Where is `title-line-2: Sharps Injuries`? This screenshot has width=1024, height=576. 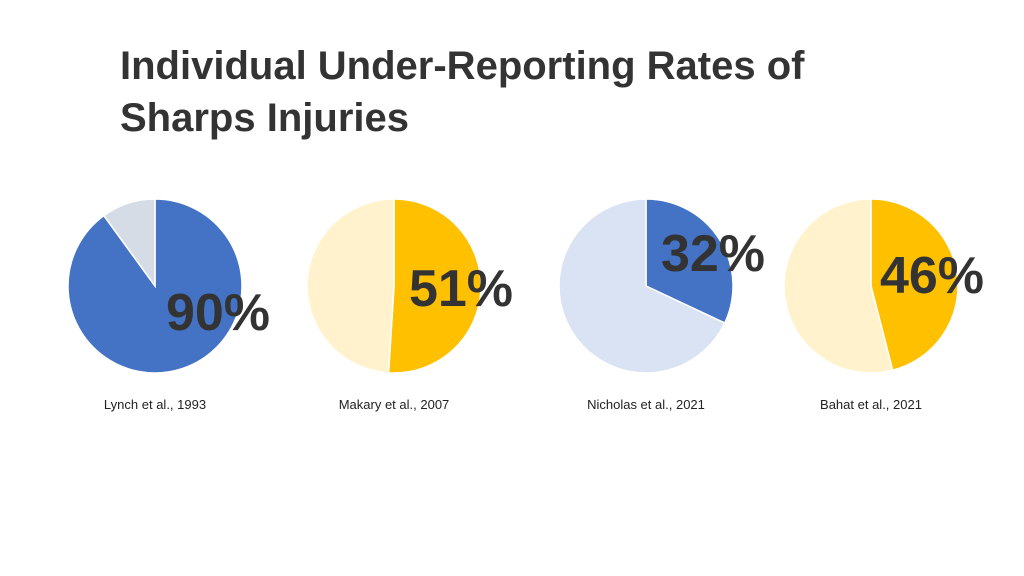 title-line-2: Sharps Injuries is located at coordinates (264, 118).